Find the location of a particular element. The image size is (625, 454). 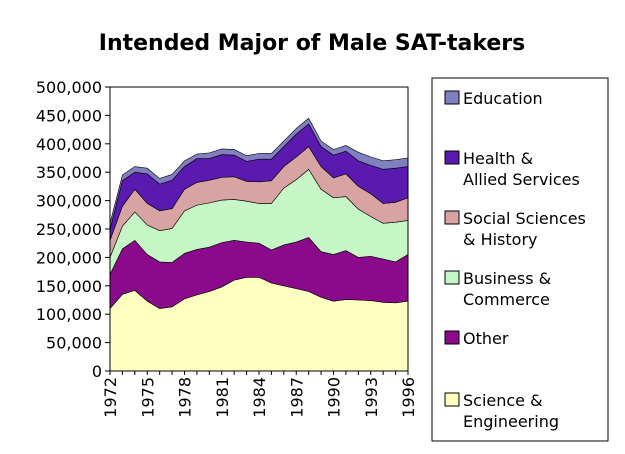

y-tick-label: 150,000 is located at coordinates (69, 286).